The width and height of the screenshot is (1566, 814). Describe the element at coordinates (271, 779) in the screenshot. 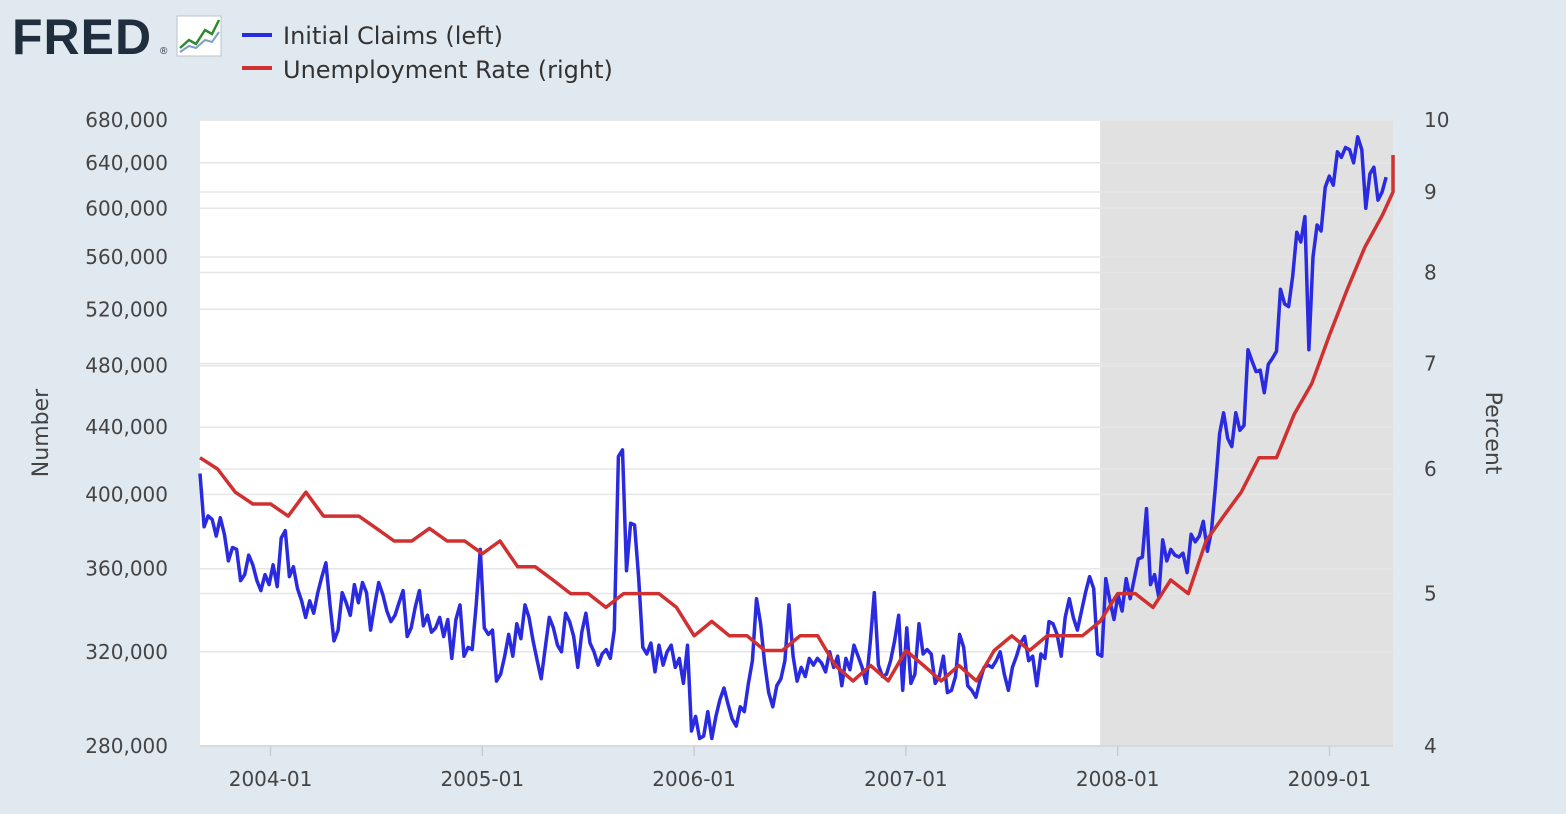

I see `x-tick-label: 2004-01` at that location.